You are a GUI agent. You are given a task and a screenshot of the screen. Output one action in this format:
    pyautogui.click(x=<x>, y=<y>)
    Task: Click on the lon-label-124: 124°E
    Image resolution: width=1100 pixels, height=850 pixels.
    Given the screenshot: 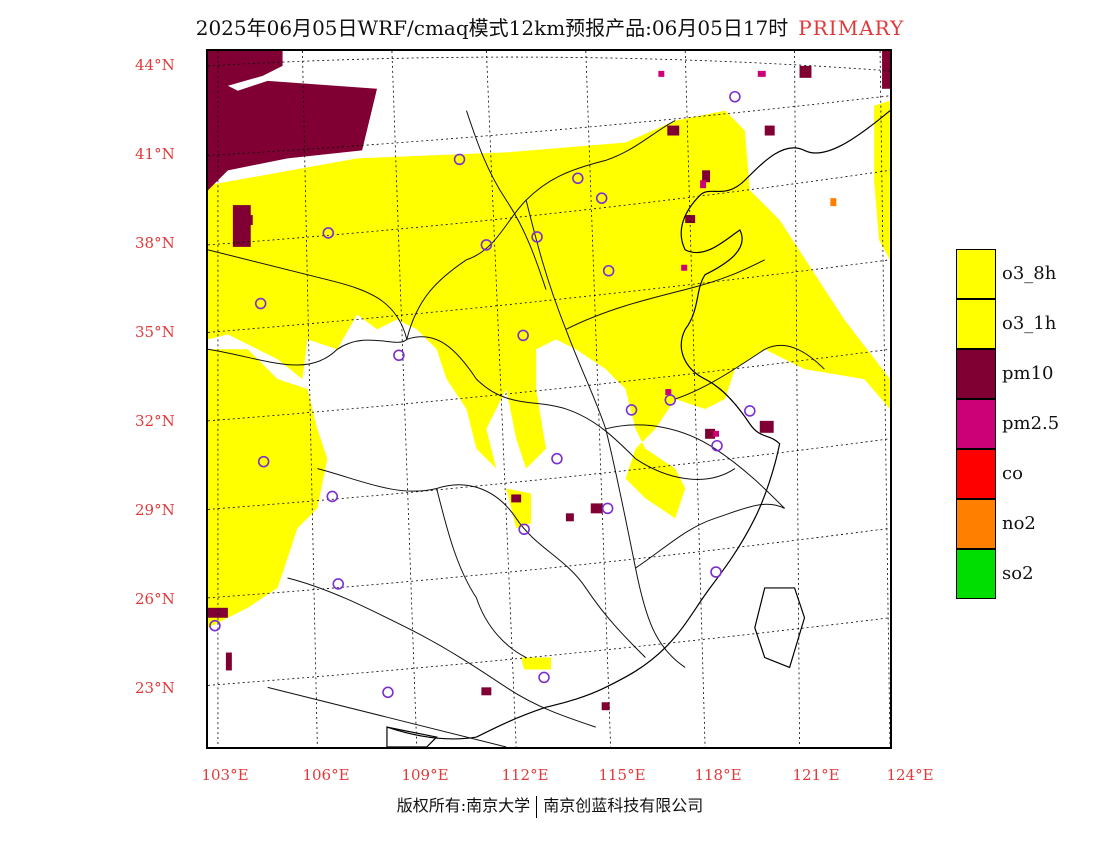 What is the action you would take?
    pyautogui.click(x=910, y=775)
    